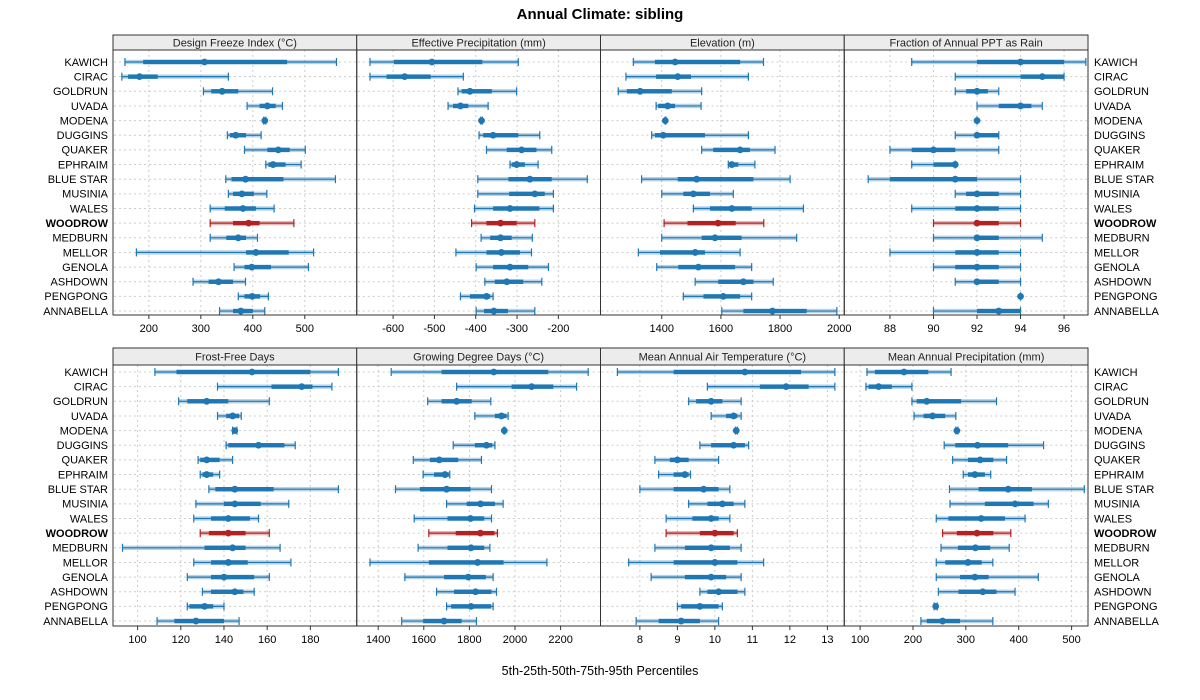  Describe the element at coordinates (137, 640) in the screenshot. I see `x-tick-label: 100` at that location.